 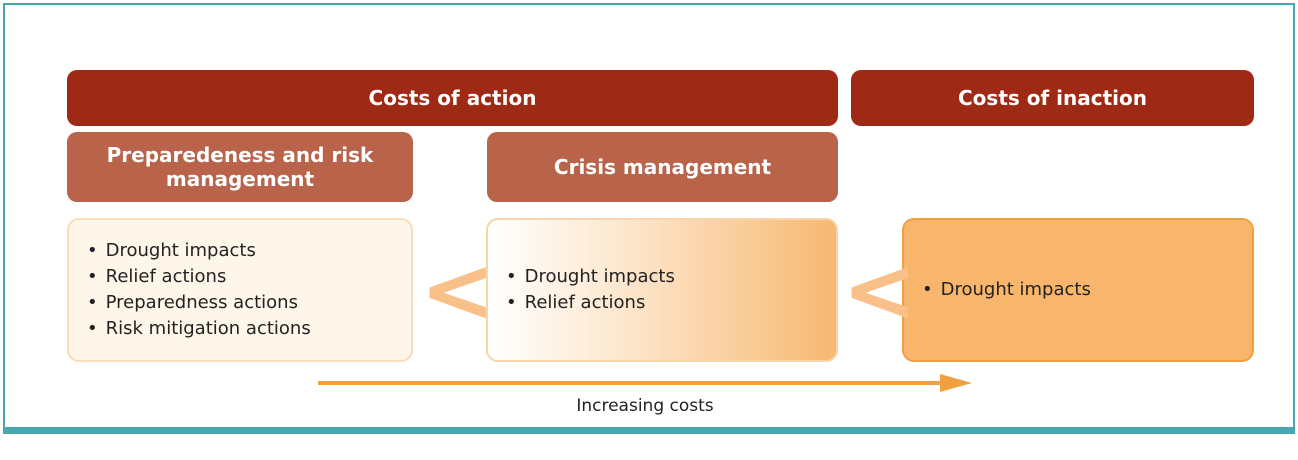 What do you see at coordinates (199, 329) in the screenshot?
I see `list-item: Risk mitigation actions` at bounding box center [199, 329].